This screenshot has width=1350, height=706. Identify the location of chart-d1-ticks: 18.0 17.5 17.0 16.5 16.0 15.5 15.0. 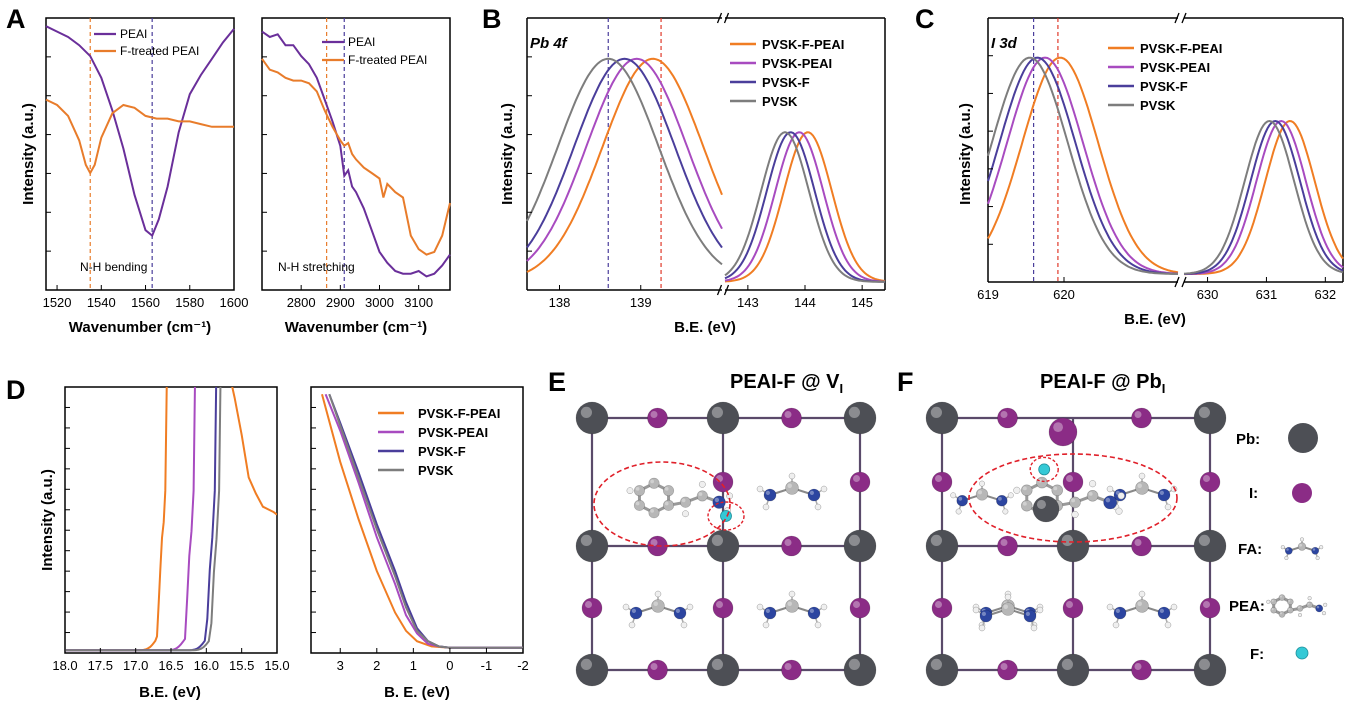
(171, 539).